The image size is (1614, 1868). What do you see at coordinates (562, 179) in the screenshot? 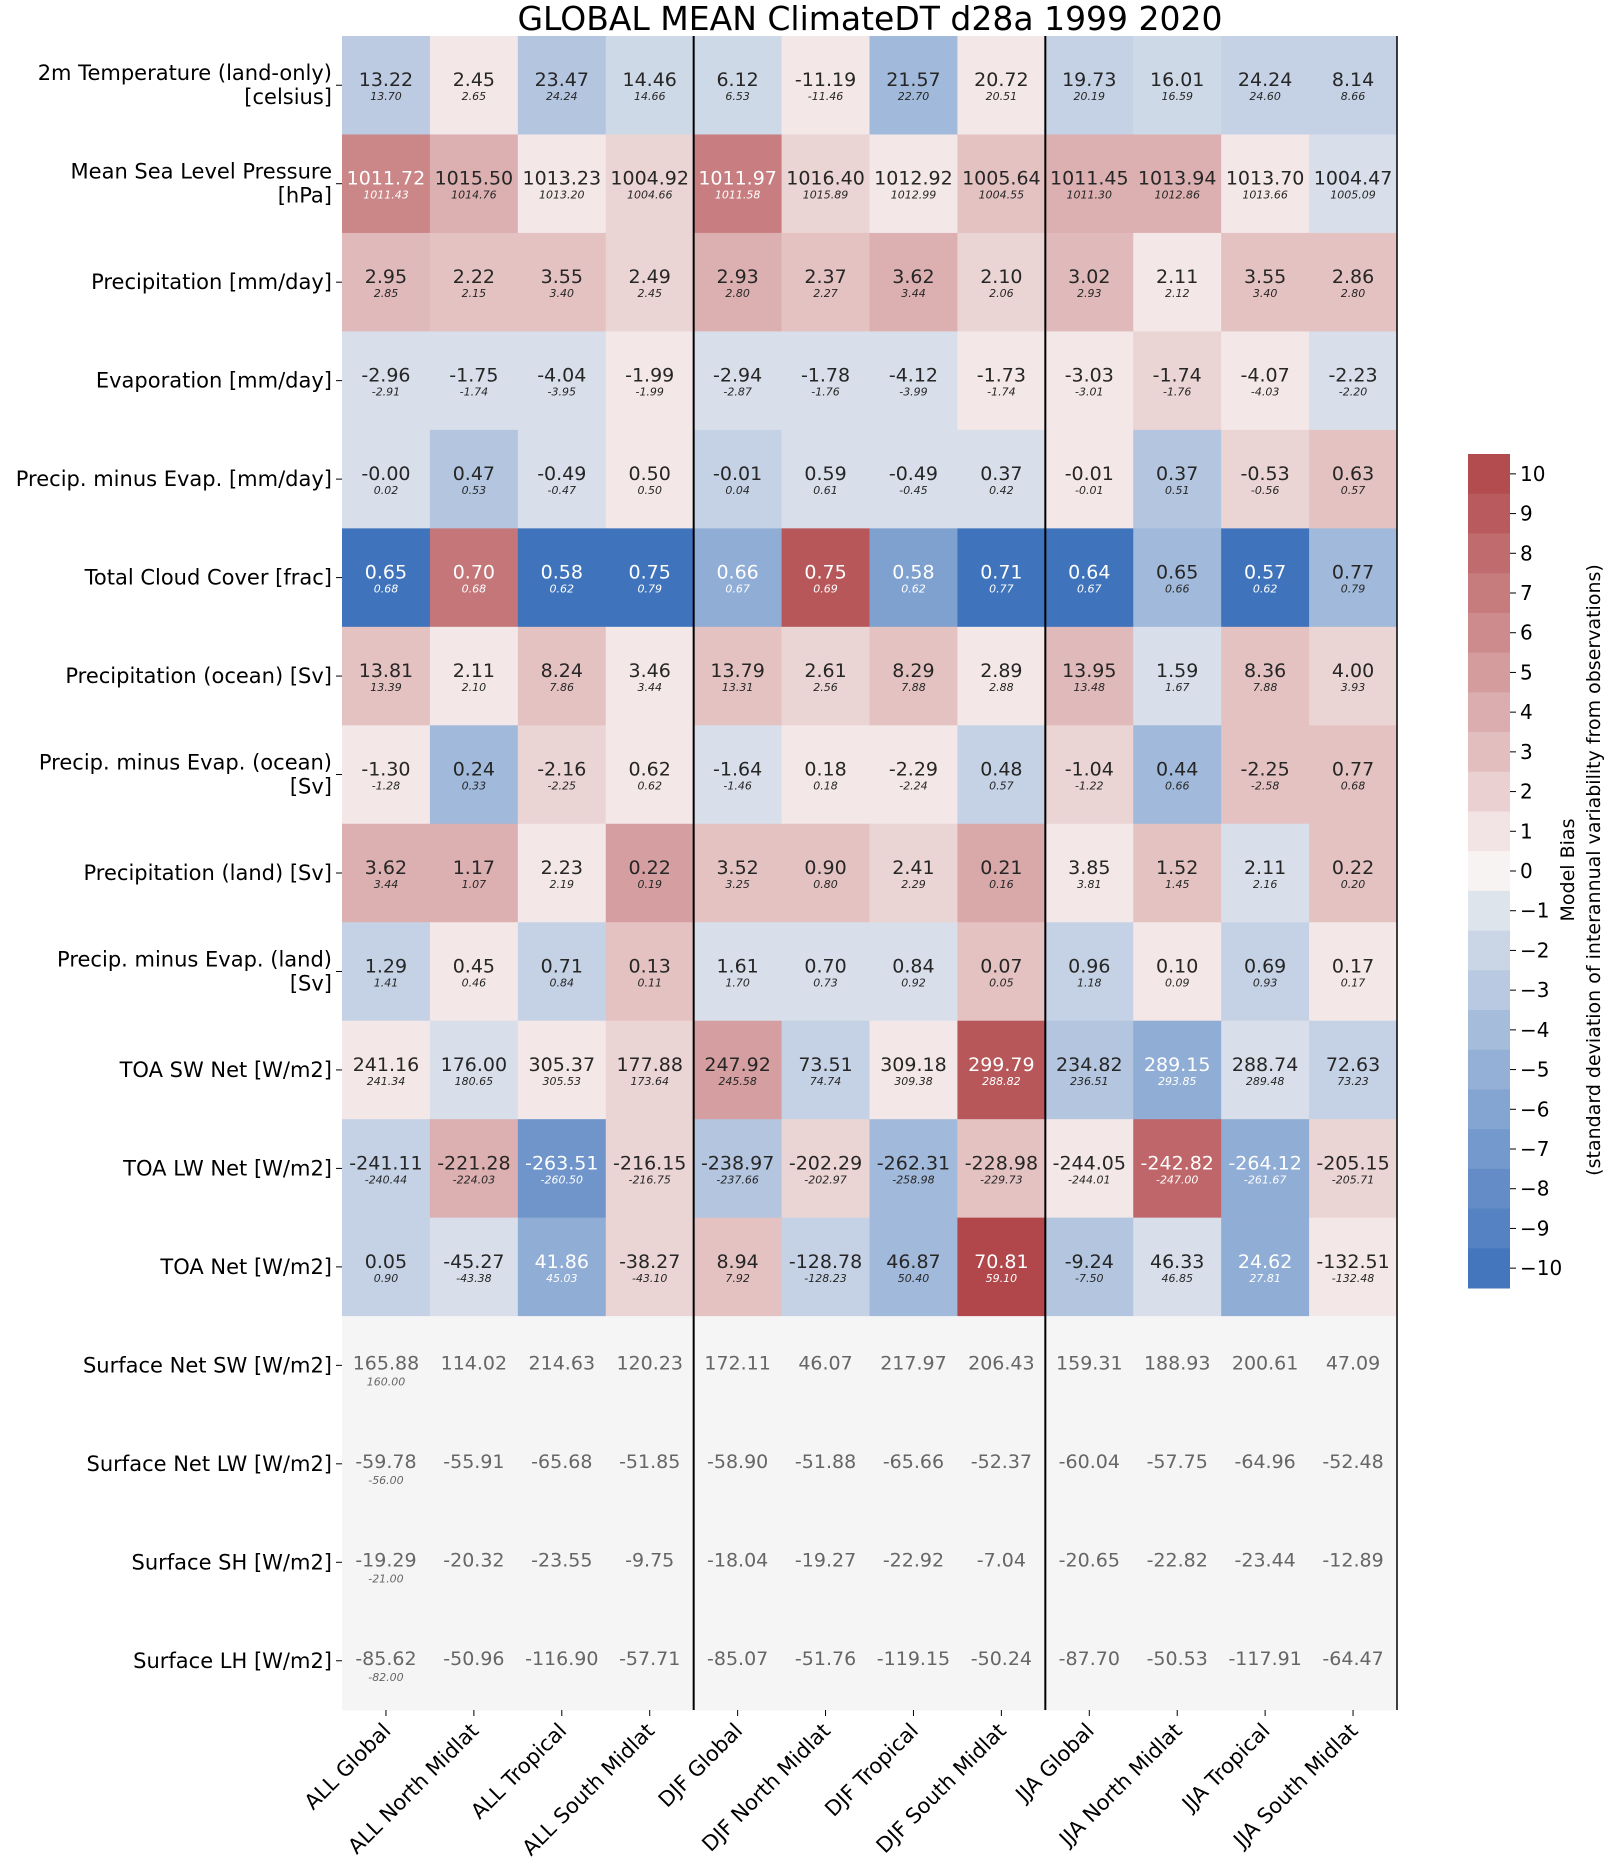
I see `cell-value: 1013.23` at bounding box center [562, 179].